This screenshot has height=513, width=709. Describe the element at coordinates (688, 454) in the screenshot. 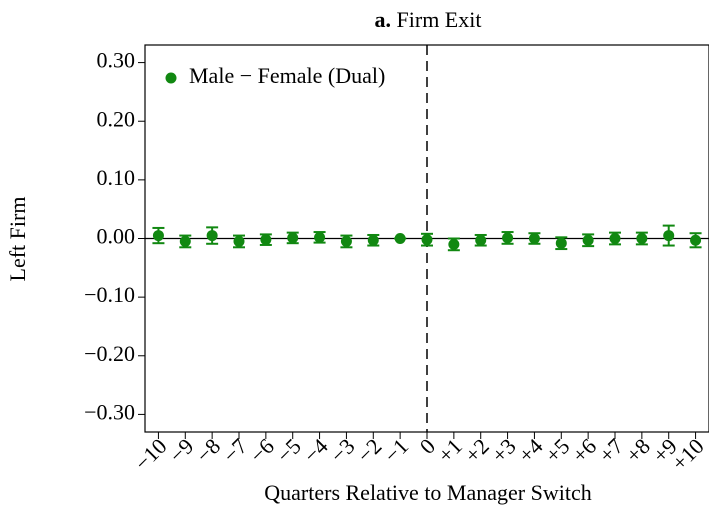

I see `x-tick-label: +10` at that location.